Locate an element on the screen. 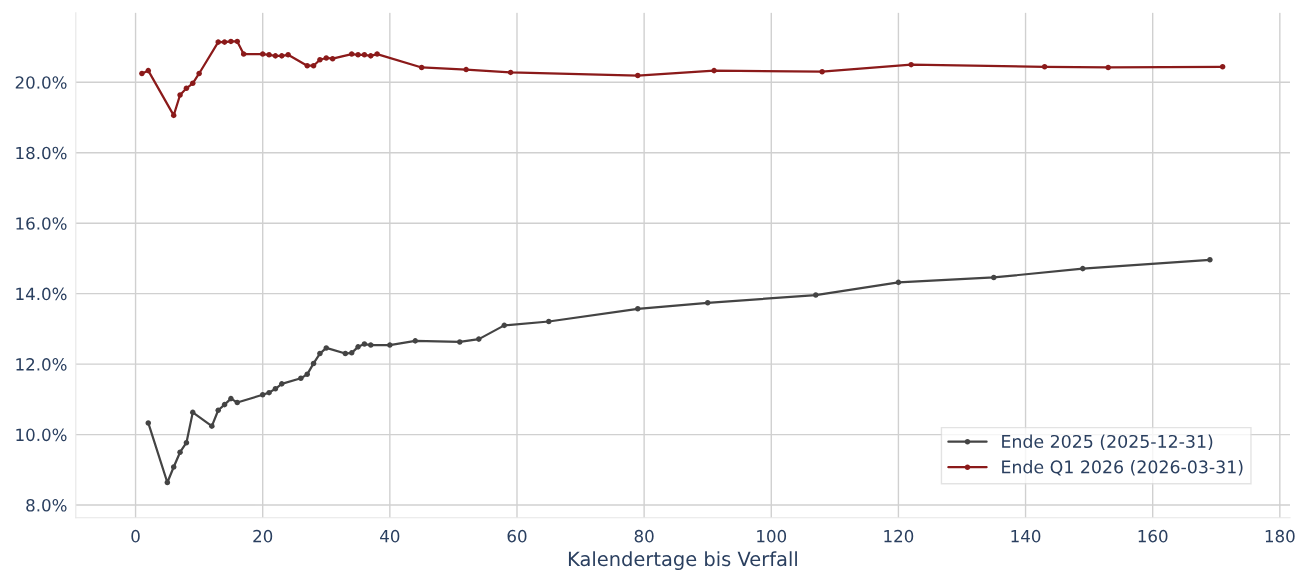  x-tick-label: 120 is located at coordinates (899, 536).